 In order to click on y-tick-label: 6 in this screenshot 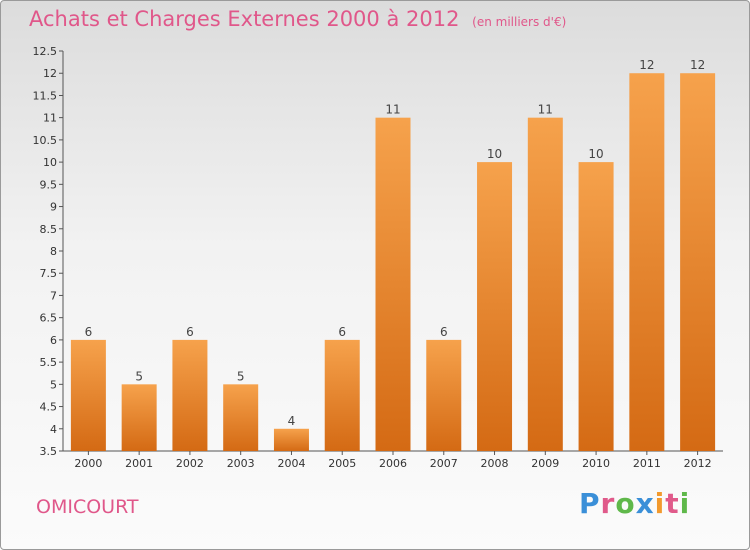, I will do `click(53, 340)`.